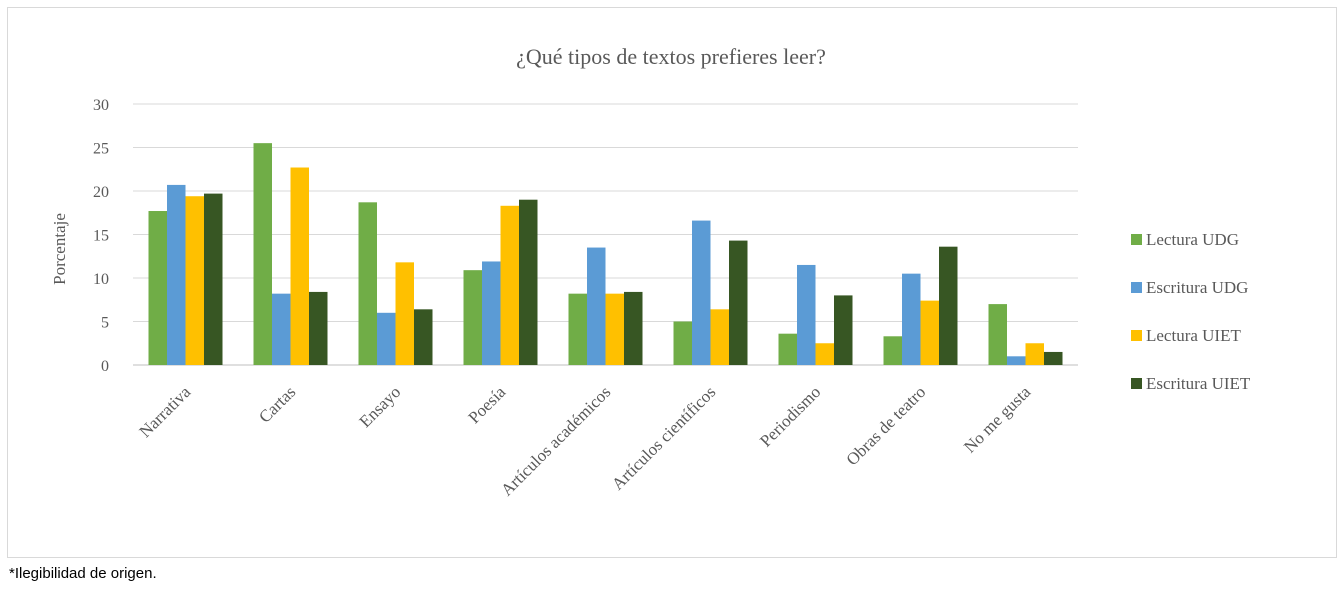  What do you see at coordinates (555, 440) in the screenshot?
I see `x-tick-label: Artículos académicos` at bounding box center [555, 440].